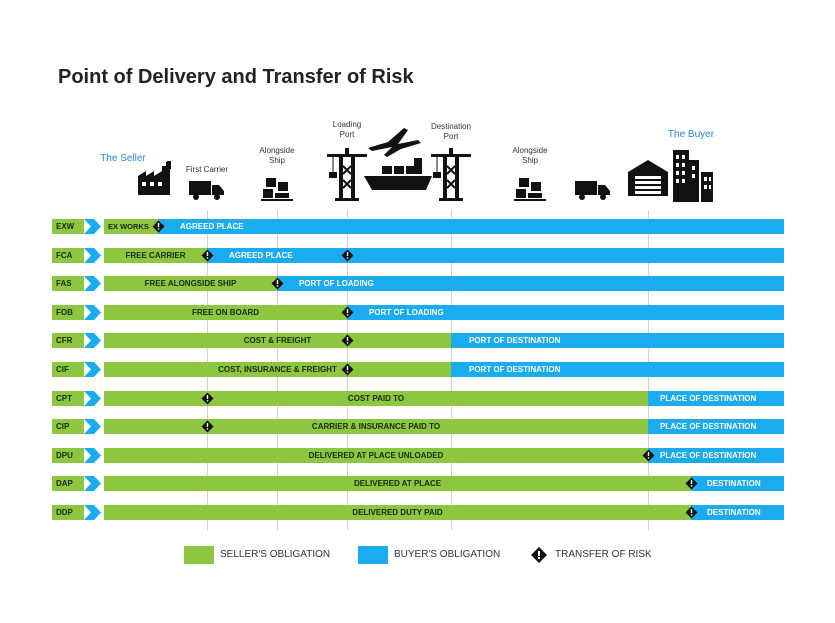 This screenshot has width=835, height=623. Describe the element at coordinates (68, 312) in the screenshot. I see `term-code: FOB` at that location.